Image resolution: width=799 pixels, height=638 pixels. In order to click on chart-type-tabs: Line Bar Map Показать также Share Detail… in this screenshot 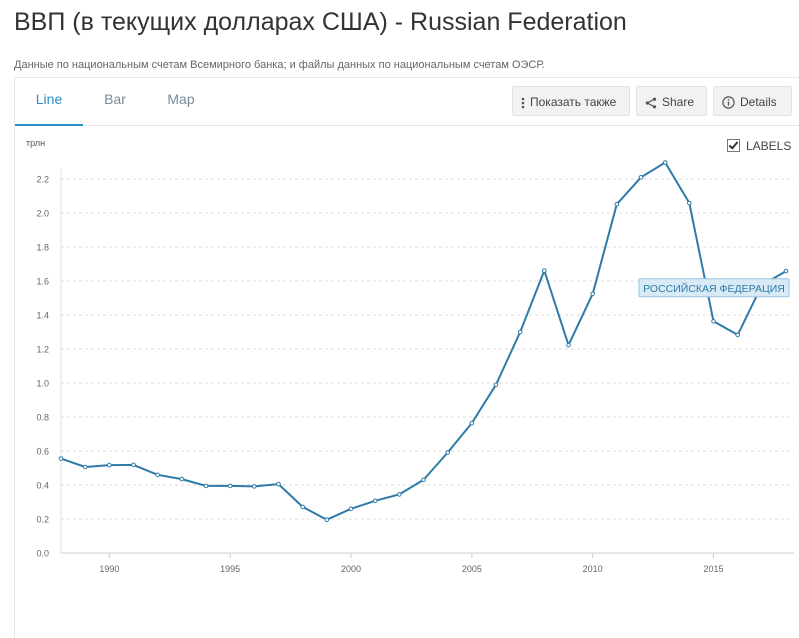, I will do `click(407, 102)`.